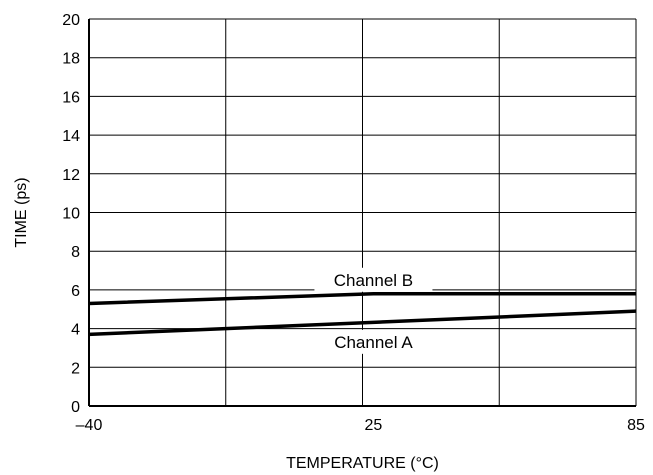 The height and width of the screenshot is (475, 653). I want to click on y-tick-label: 18, so click(71, 59).